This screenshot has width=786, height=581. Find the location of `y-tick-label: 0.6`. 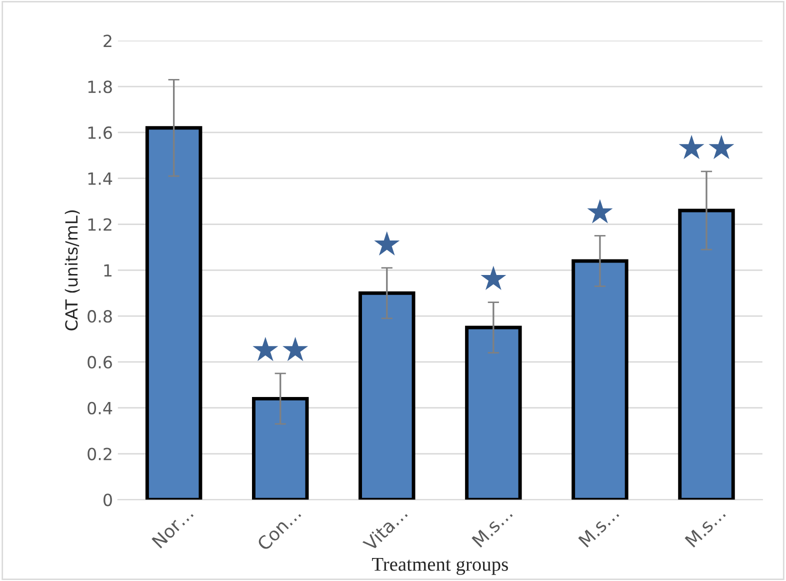

y-tick-label: 0.6 is located at coordinates (100, 362).